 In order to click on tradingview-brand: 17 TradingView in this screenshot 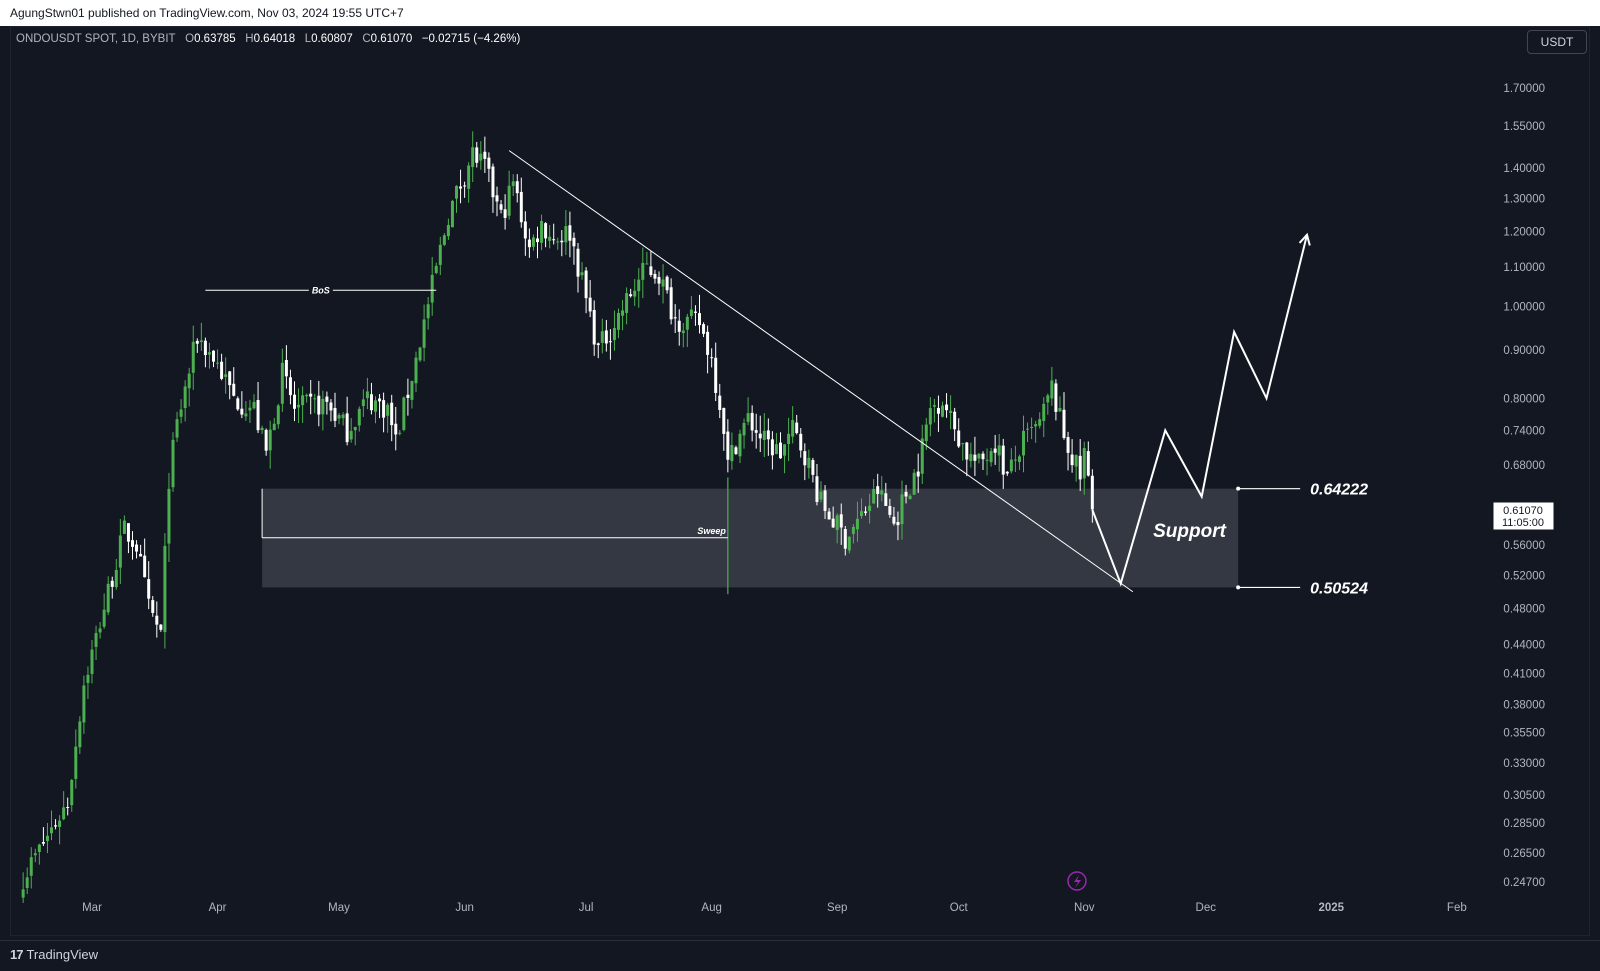, I will do `click(54, 954)`.